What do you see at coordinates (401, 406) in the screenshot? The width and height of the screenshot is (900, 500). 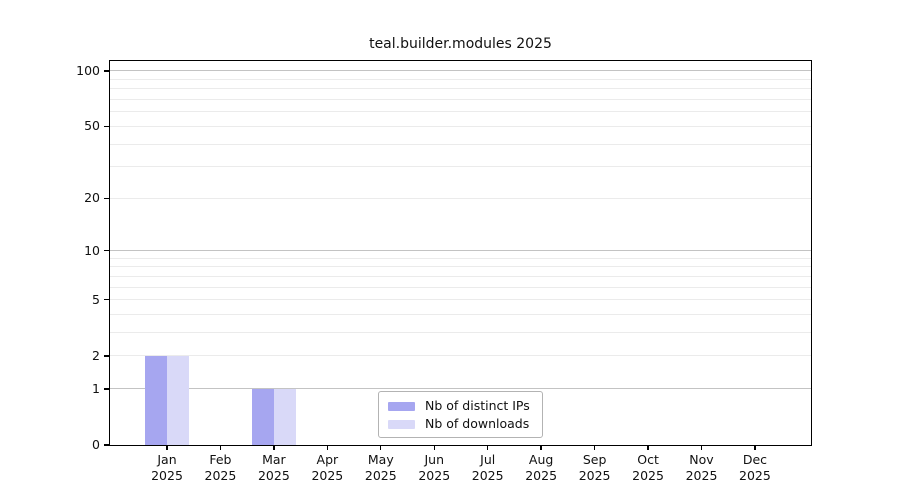 I see `legend-swatch-distinct-ips` at bounding box center [401, 406].